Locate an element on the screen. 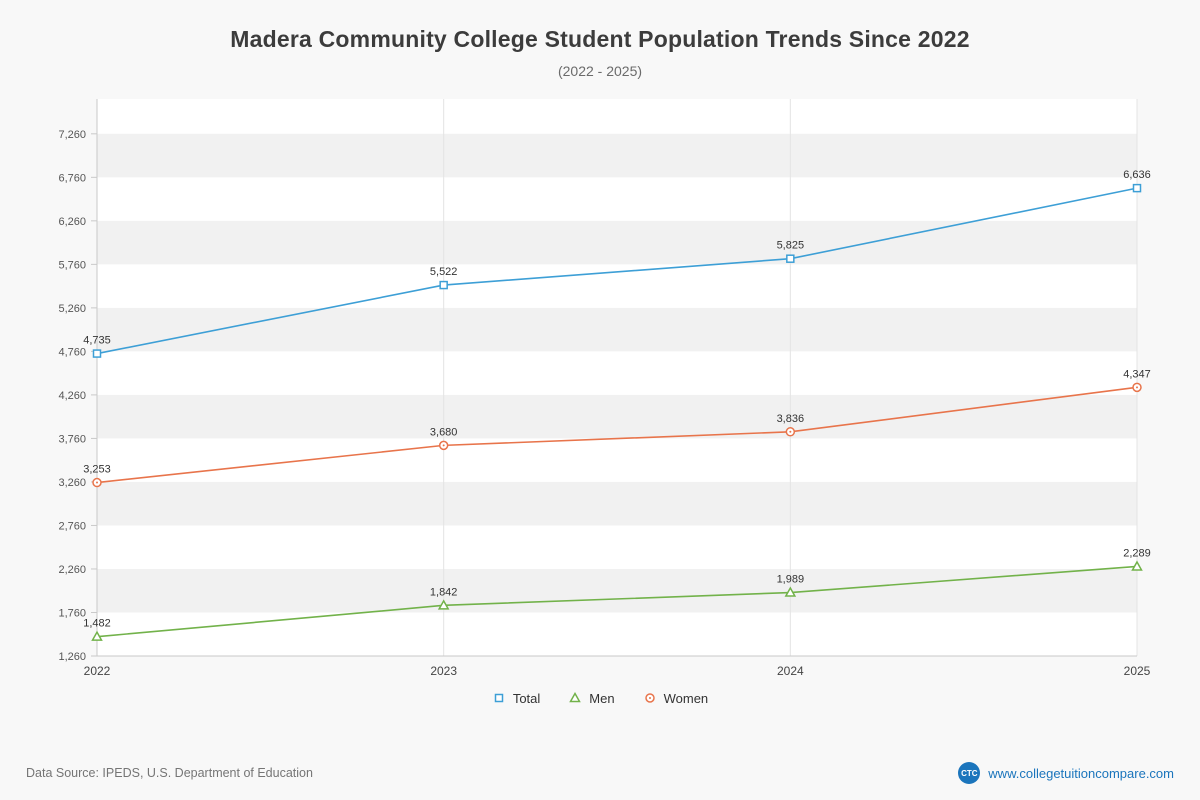  data-label: 5,825 is located at coordinates (791, 246).